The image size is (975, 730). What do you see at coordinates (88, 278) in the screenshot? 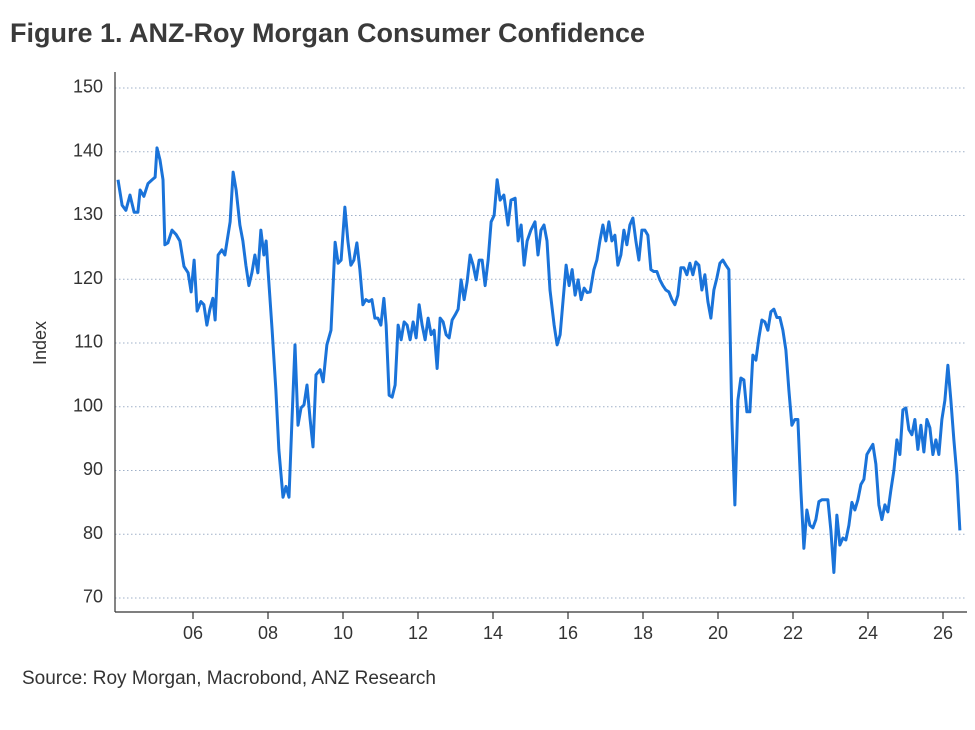
I see `y-tick-label: 120` at bounding box center [88, 278].